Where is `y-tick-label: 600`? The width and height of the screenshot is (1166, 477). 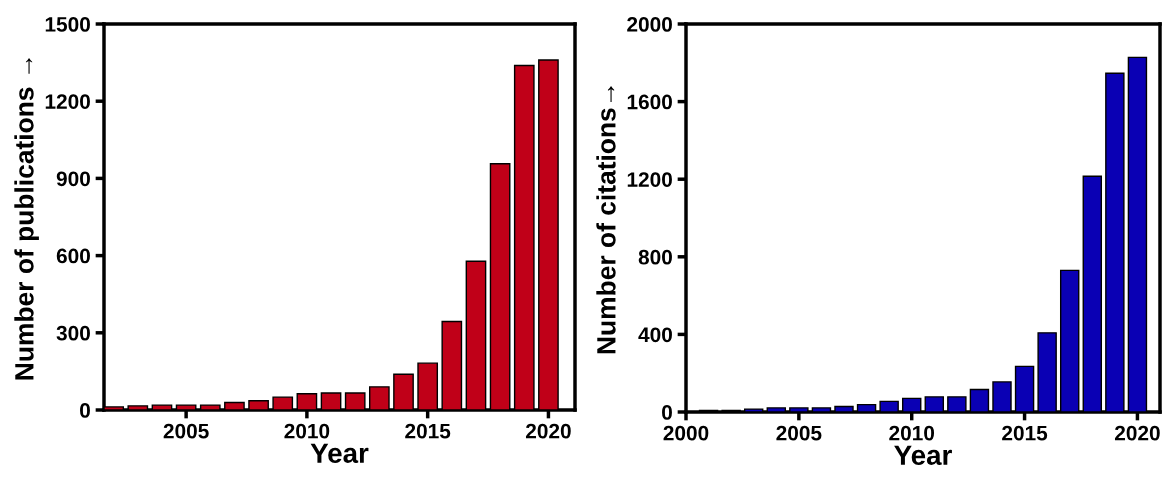
y-tick-label: 600 is located at coordinates (73, 256).